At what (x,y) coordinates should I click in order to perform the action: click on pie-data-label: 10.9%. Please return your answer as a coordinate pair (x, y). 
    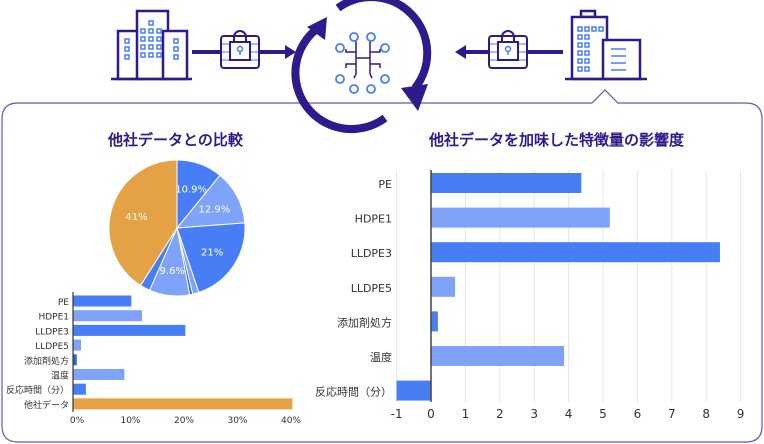
    Looking at the image, I should click on (191, 189).